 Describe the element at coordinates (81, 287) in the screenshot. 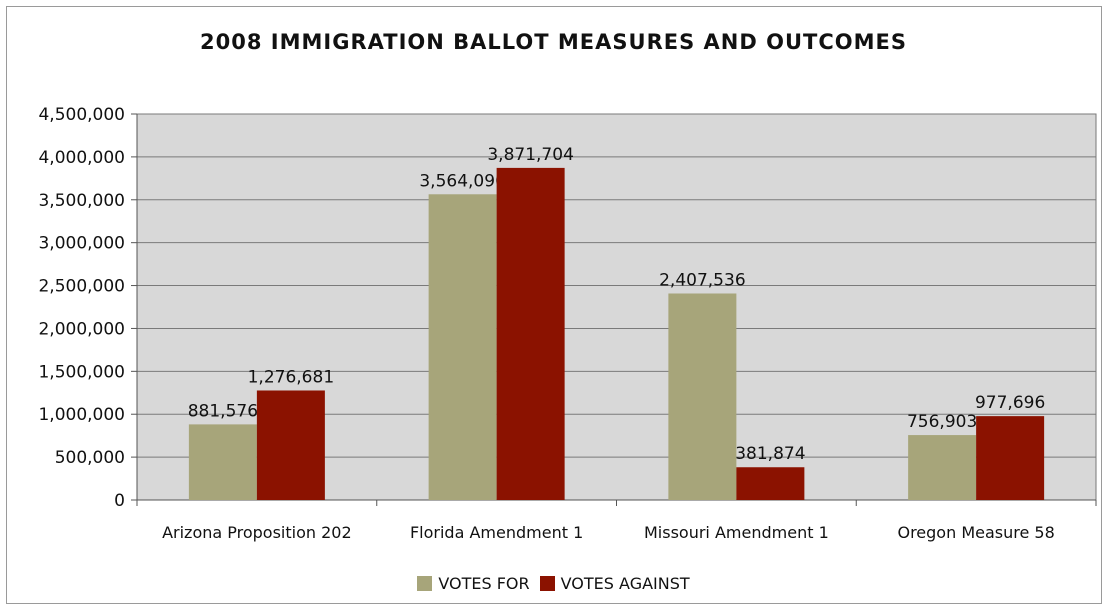

I see `y-tick-label: 2,500,000` at that location.